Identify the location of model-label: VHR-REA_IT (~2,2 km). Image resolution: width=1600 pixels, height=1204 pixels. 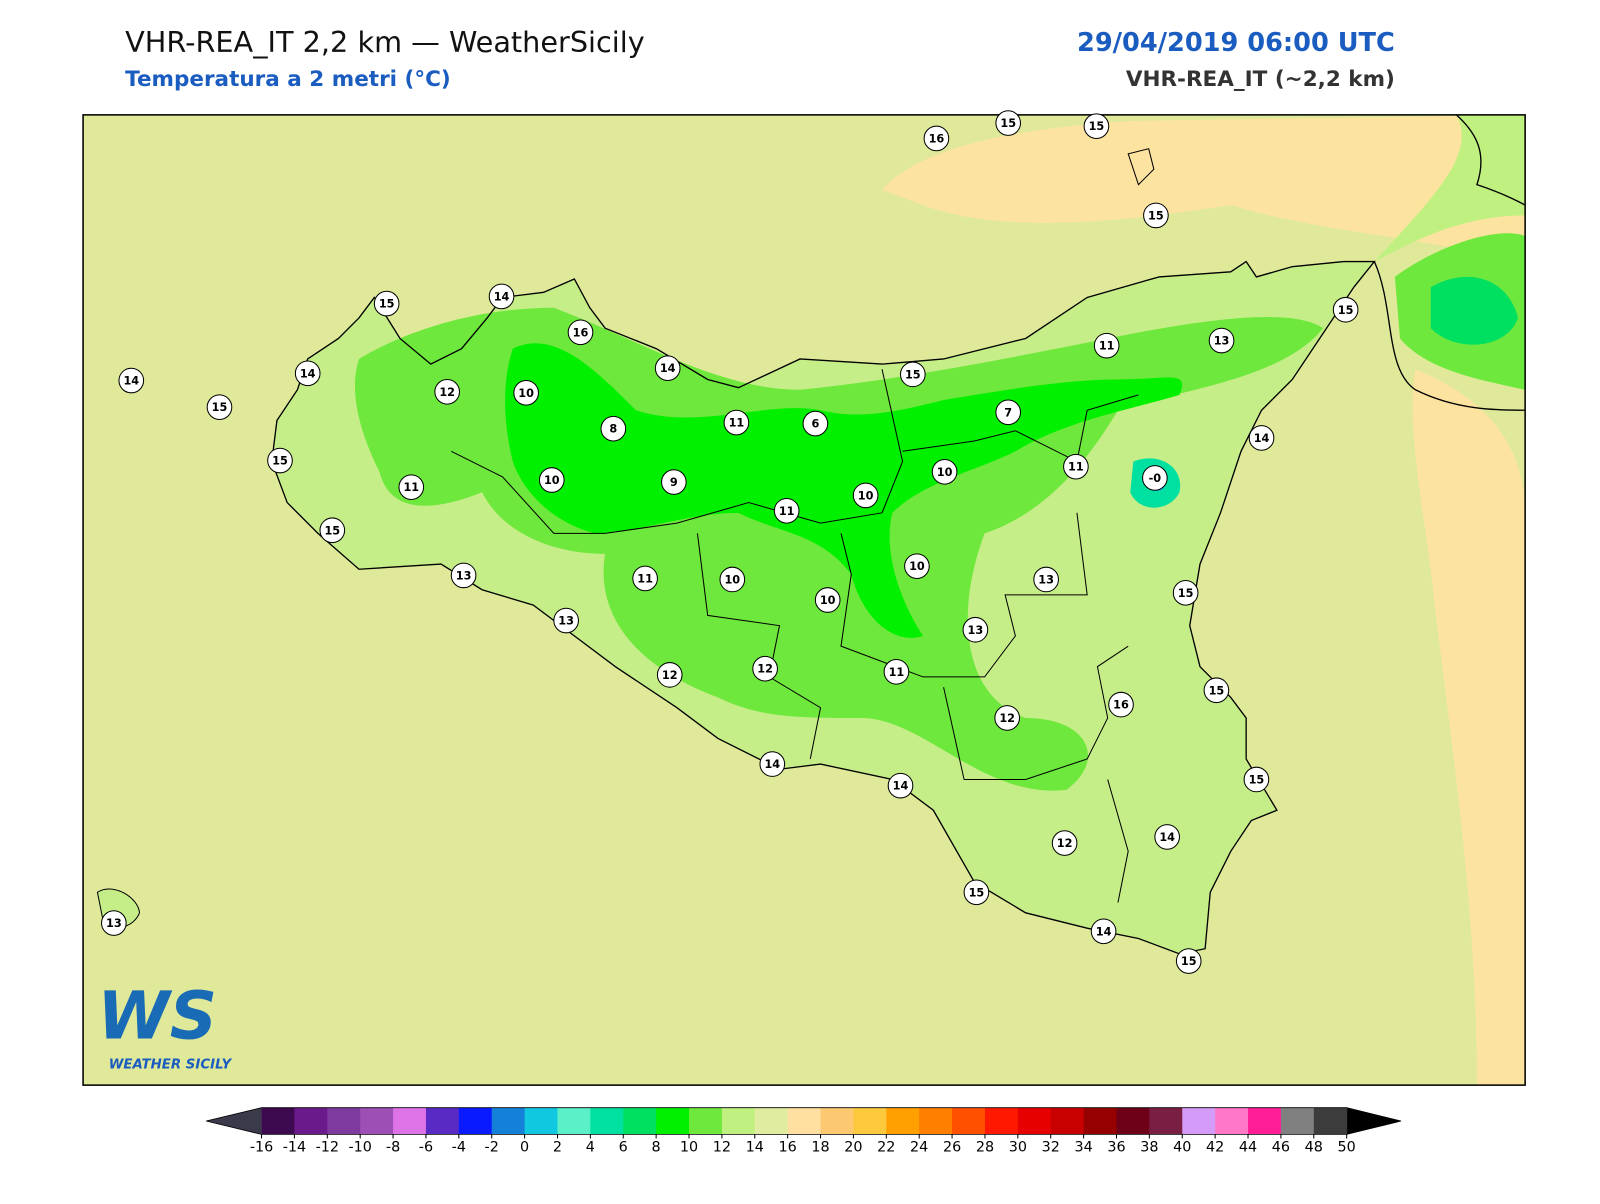
(1260, 79).